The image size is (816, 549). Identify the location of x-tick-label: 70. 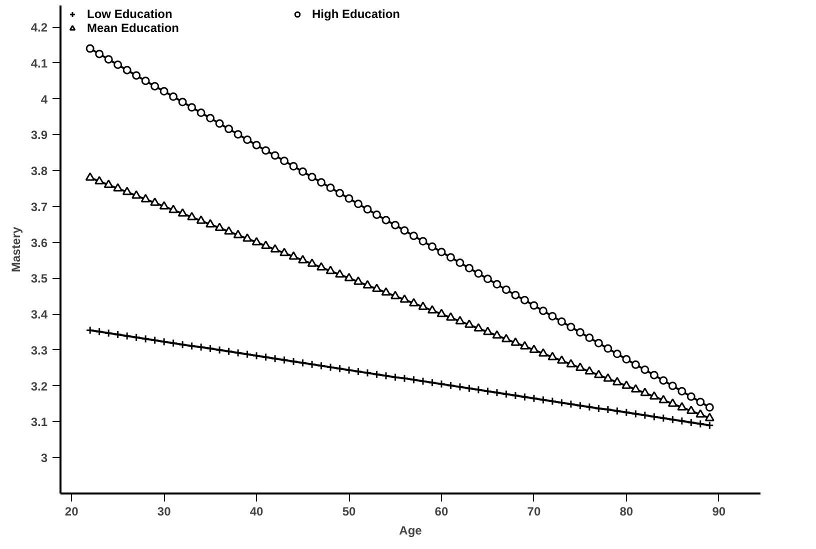
(534, 511).